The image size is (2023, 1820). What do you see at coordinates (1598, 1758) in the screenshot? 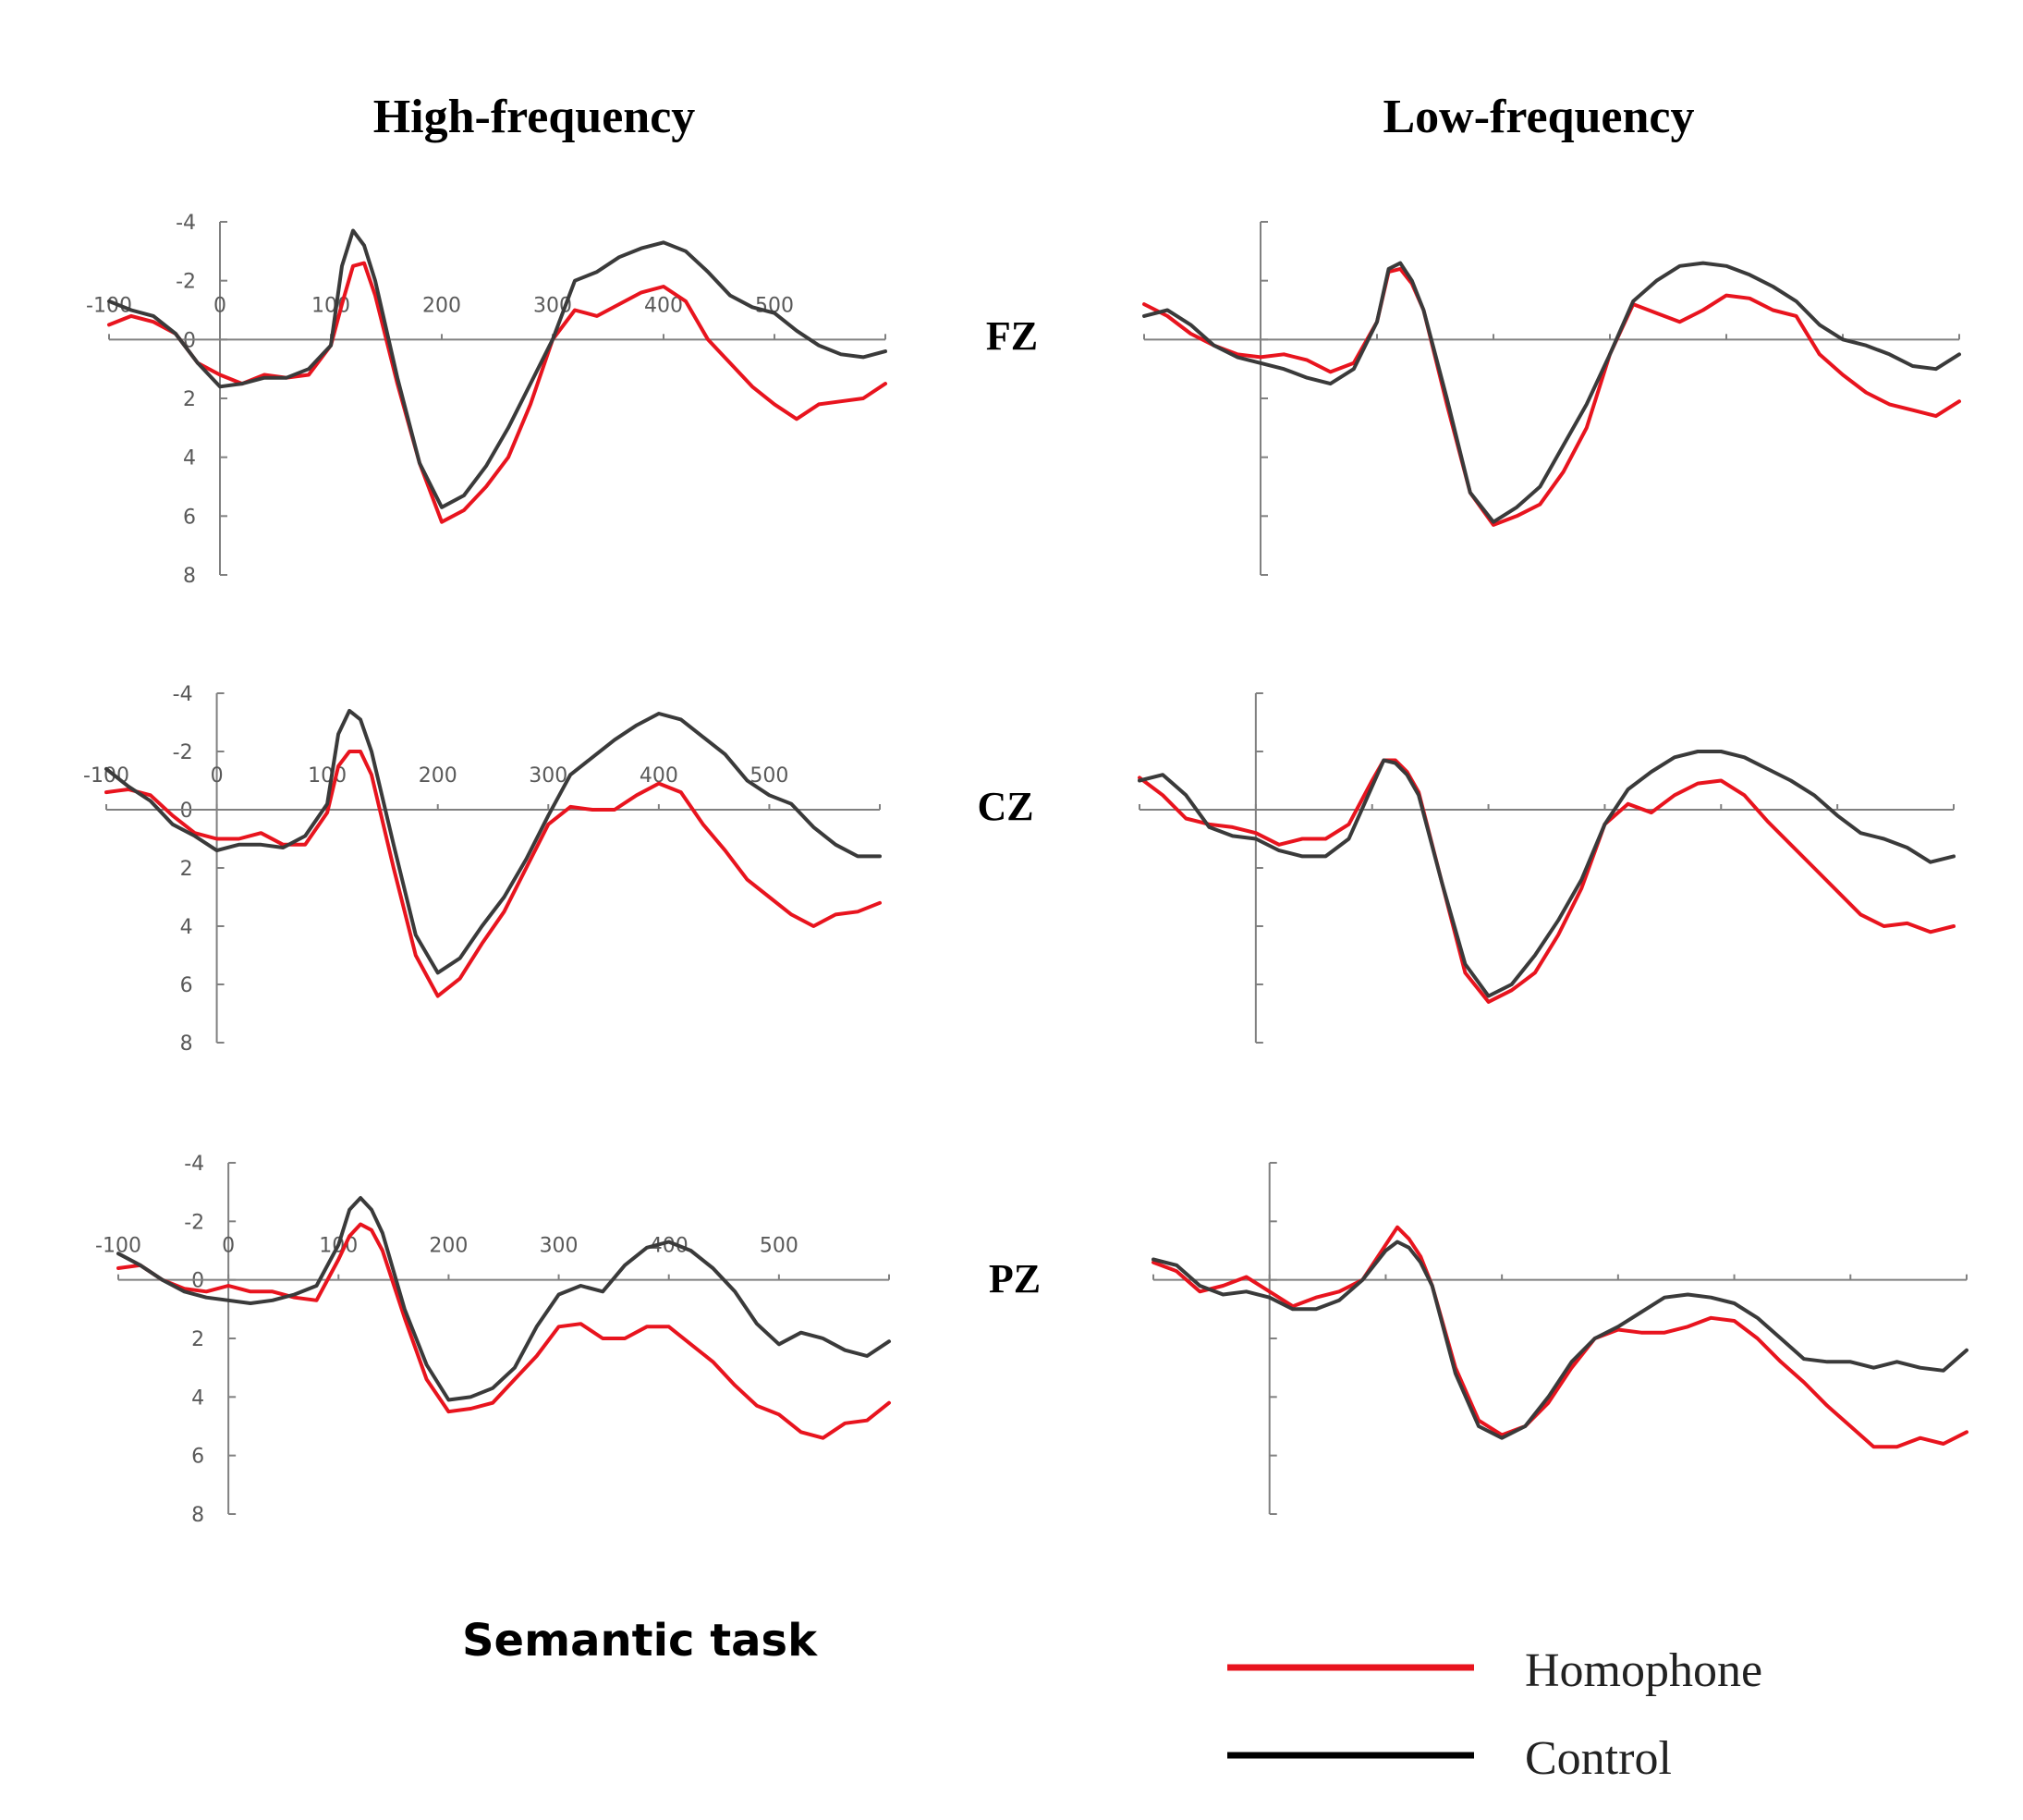
I see `legend-label-control: Control` at bounding box center [1598, 1758].